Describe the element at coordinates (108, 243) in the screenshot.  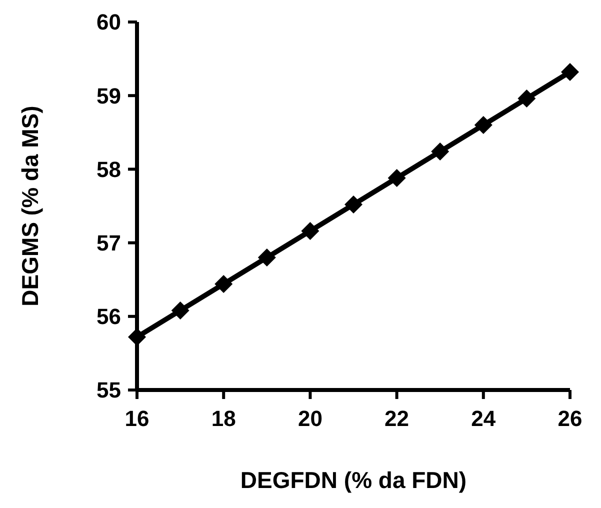
I see `y-tick-label: 57` at that location.